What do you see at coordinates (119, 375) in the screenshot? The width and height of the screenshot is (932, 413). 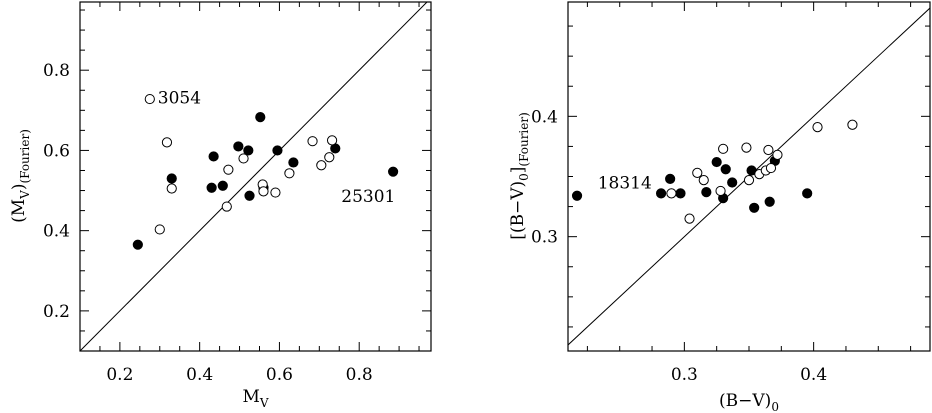 I see `x-tick-label: 0.2` at bounding box center [119, 375].